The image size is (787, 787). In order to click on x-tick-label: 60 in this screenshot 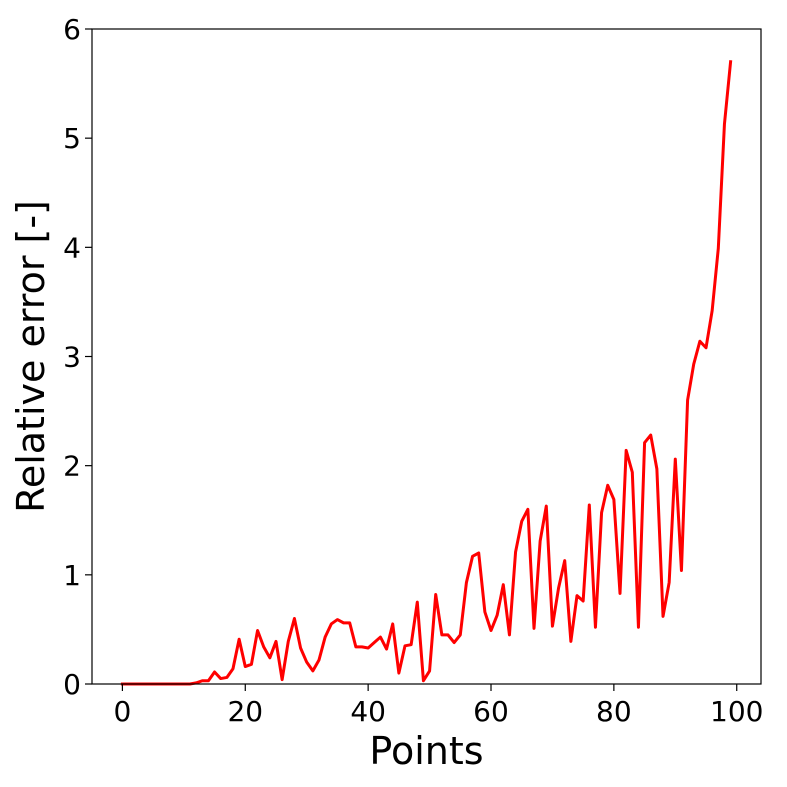, I will do `click(491, 711)`.